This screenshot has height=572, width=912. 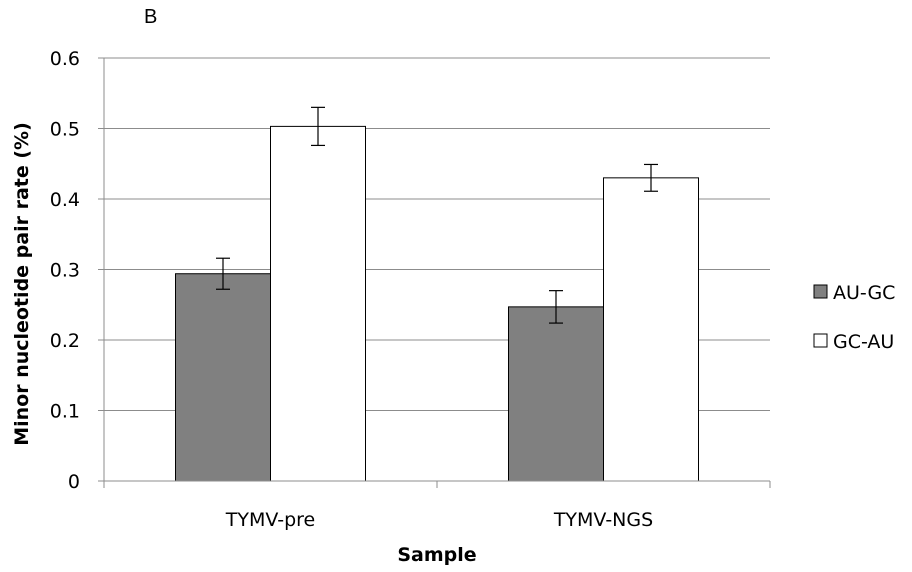 I want to click on bar-gc-au-tymv-ngs, so click(x=651, y=329).